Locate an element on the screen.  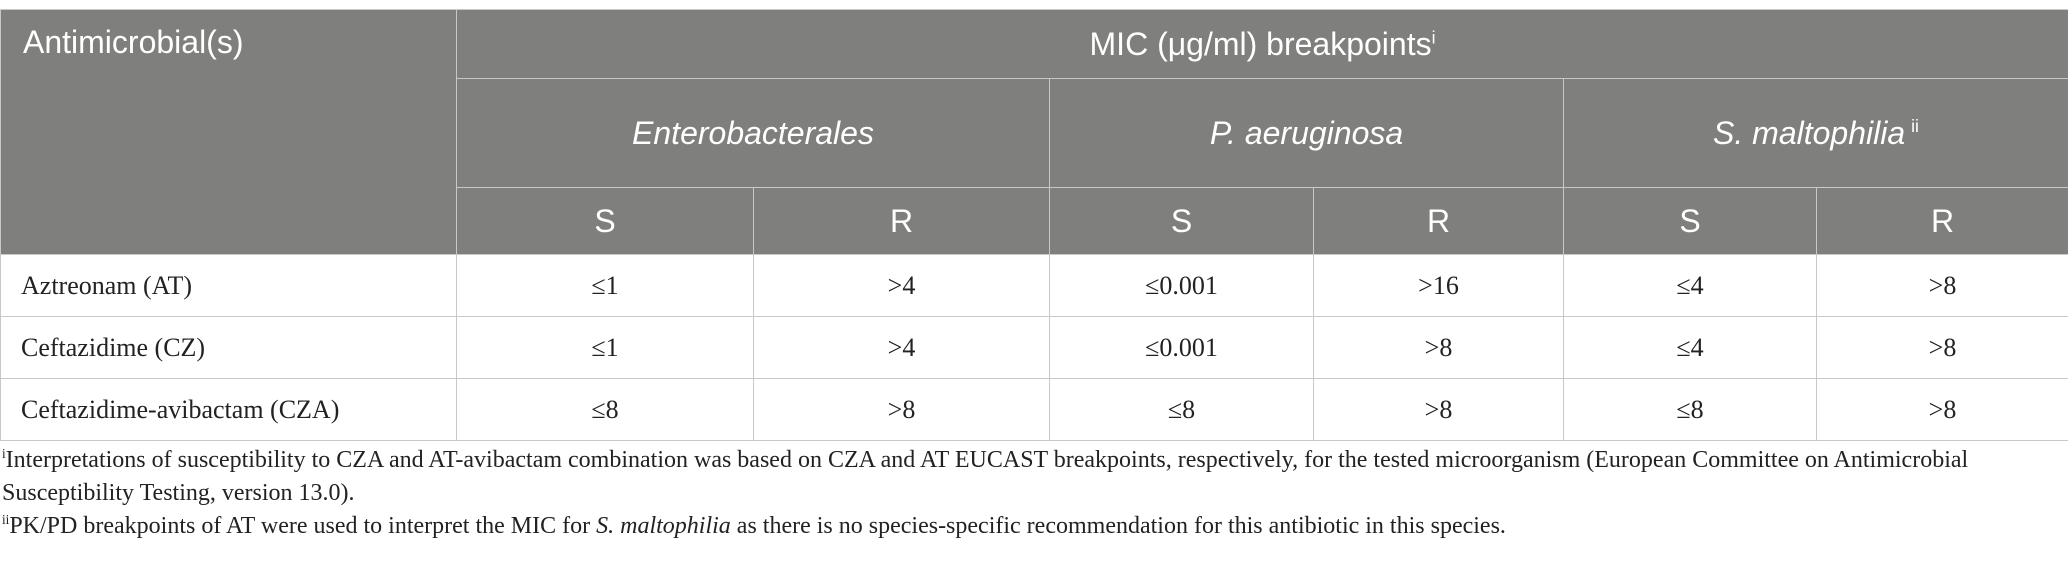
organism-header-enterobacterales: Enterobacterales is located at coordinates (753, 133).